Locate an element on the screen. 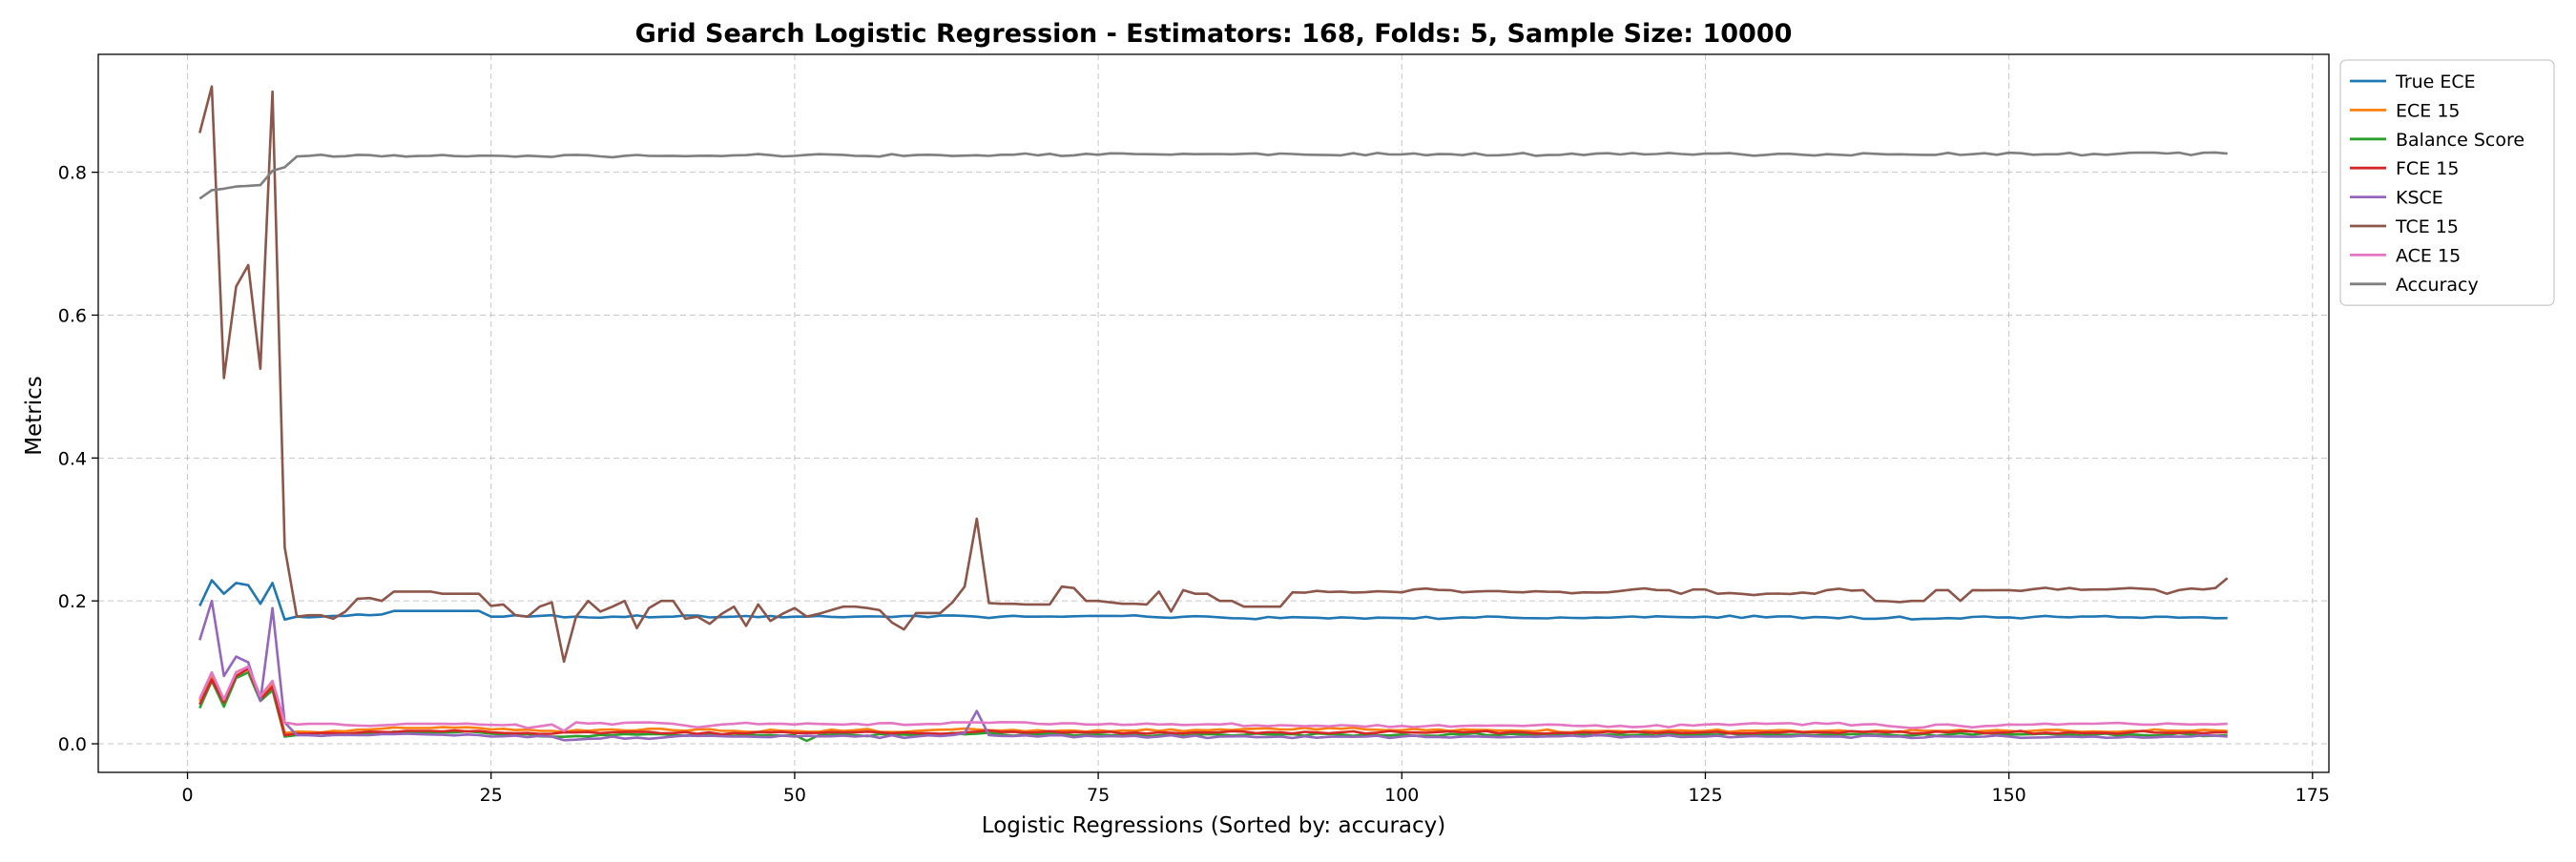  y-axis-label: Metrics is located at coordinates (34, 416).